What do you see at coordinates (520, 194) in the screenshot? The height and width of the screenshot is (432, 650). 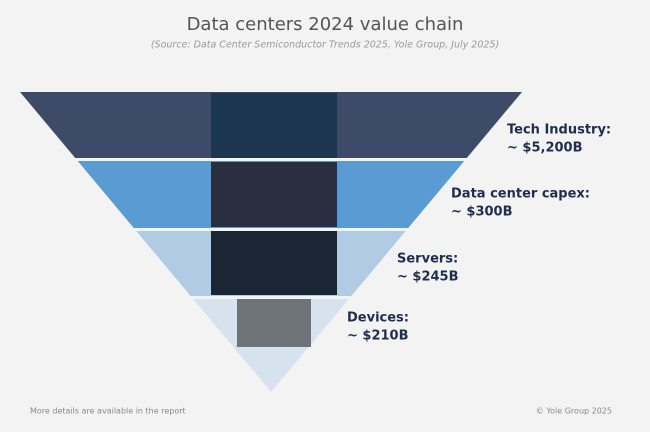 I see `layer-label: Data center capex:` at bounding box center [520, 194].